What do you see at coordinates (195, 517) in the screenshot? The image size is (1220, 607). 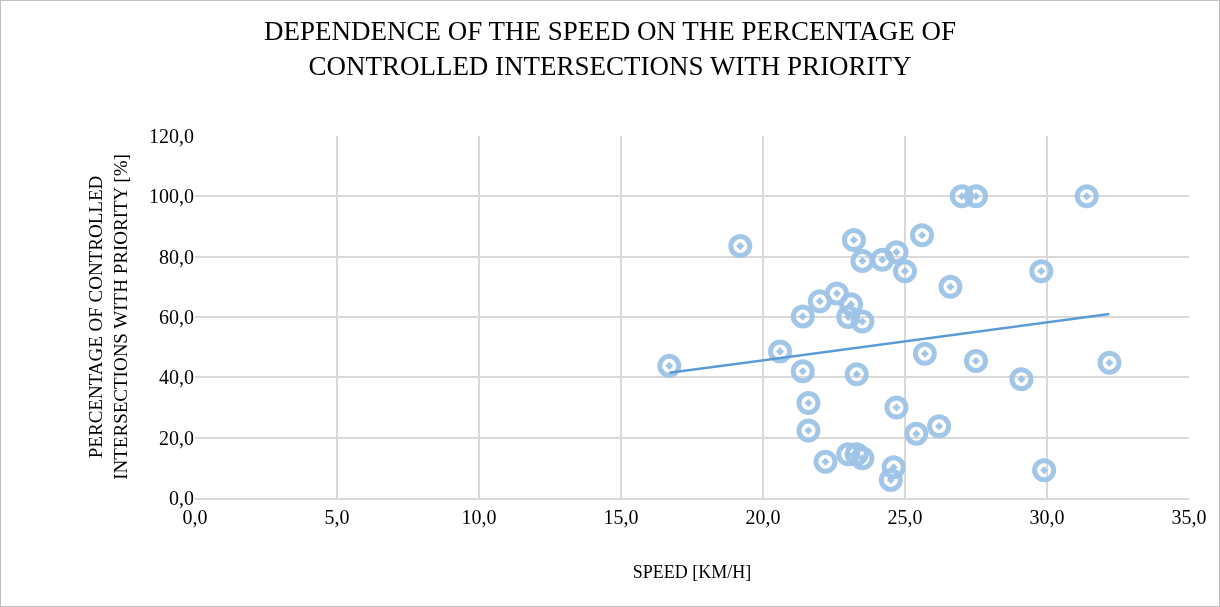 I see `x-tick-label: 0,0` at bounding box center [195, 517].